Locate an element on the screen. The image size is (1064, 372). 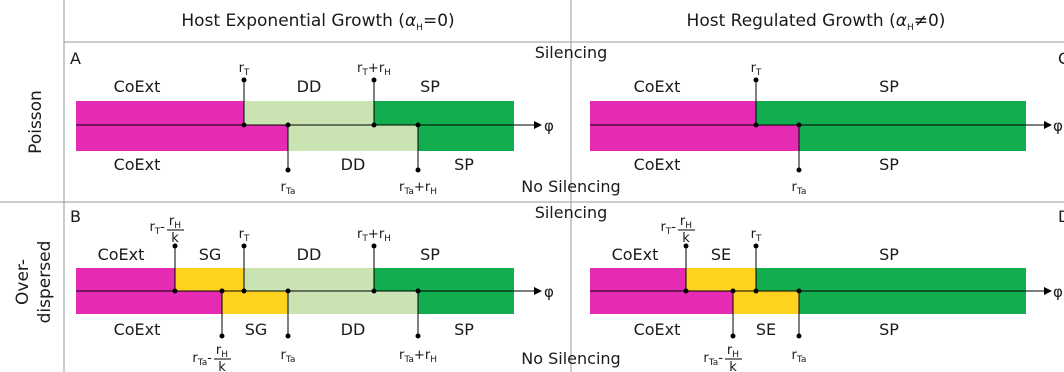
panel-letter-b: B is located at coordinates (75, 216).